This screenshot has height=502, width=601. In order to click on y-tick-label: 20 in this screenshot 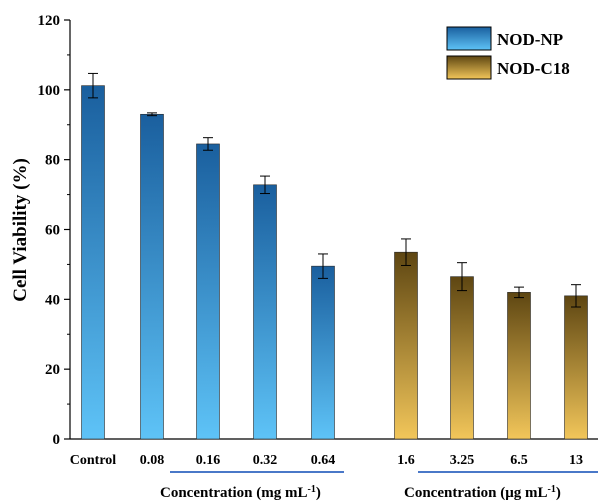, I will do `click(52, 370)`.